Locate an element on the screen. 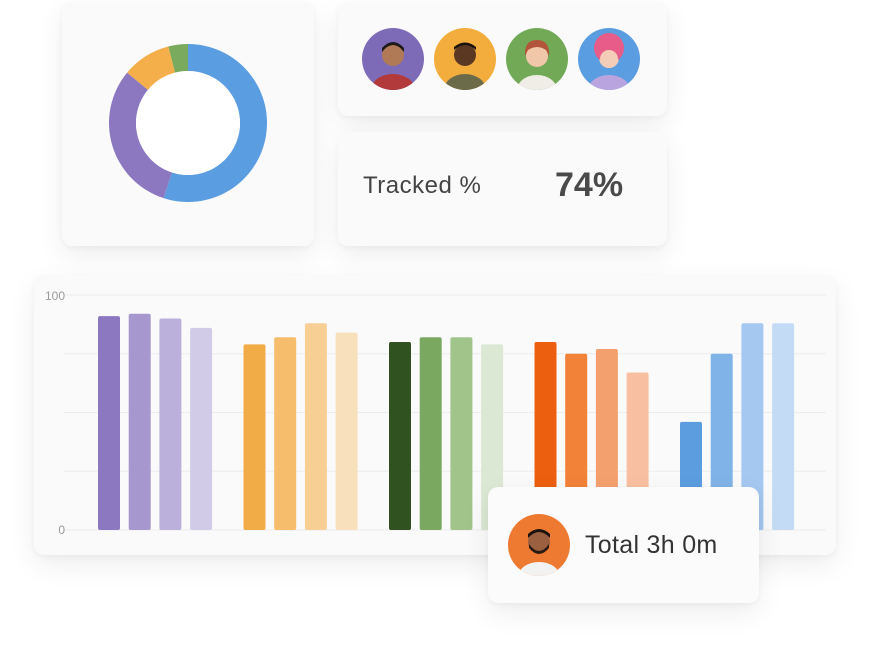 Image resolution: width=871 pixels, height=671 pixels. bar-g0-b3 is located at coordinates (201, 428).